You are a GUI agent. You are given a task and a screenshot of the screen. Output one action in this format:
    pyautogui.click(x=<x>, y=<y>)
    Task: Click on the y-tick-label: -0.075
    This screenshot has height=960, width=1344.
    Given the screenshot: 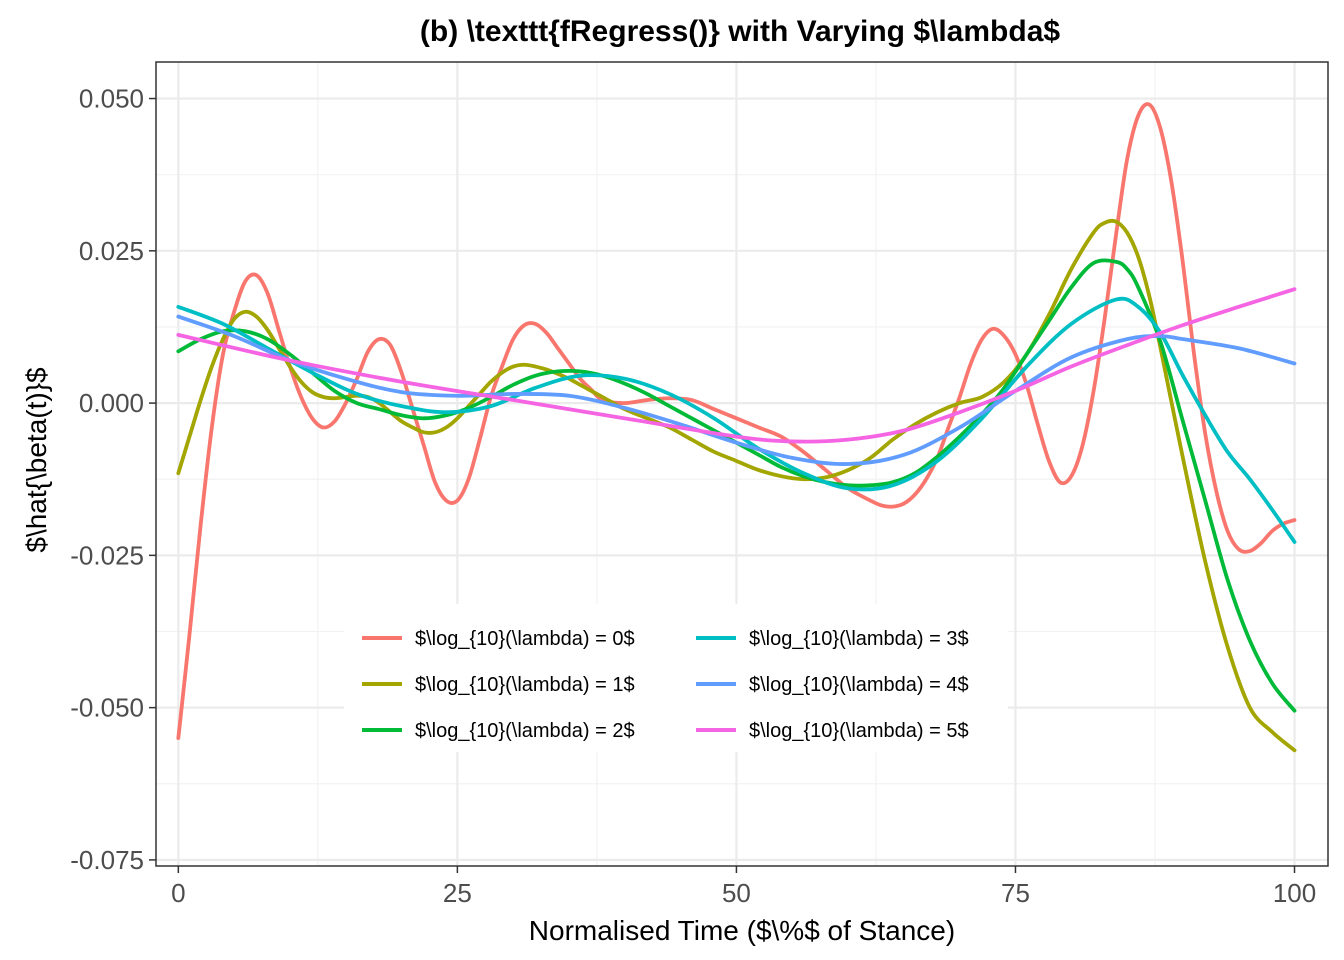 What is the action you would take?
    pyautogui.click(x=107, y=860)
    